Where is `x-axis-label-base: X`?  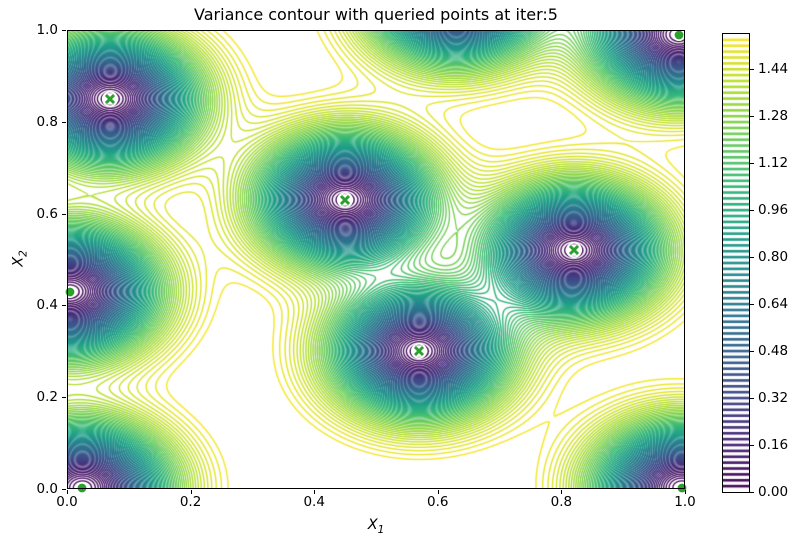
x-axis-label-base: X is located at coordinates (372, 525).